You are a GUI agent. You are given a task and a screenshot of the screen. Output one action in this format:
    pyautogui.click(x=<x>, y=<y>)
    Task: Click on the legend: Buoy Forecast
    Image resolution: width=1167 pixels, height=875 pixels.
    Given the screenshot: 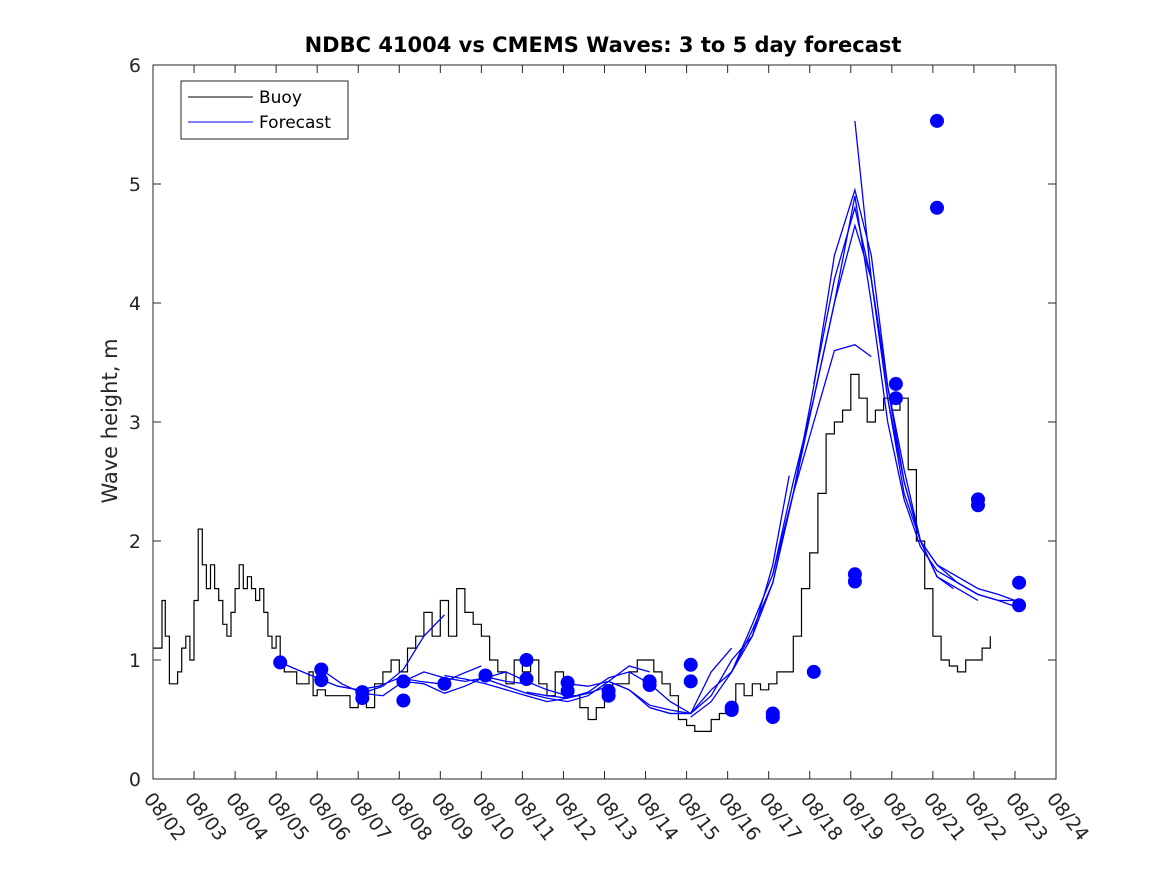 What is the action you would take?
    pyautogui.click(x=264, y=110)
    